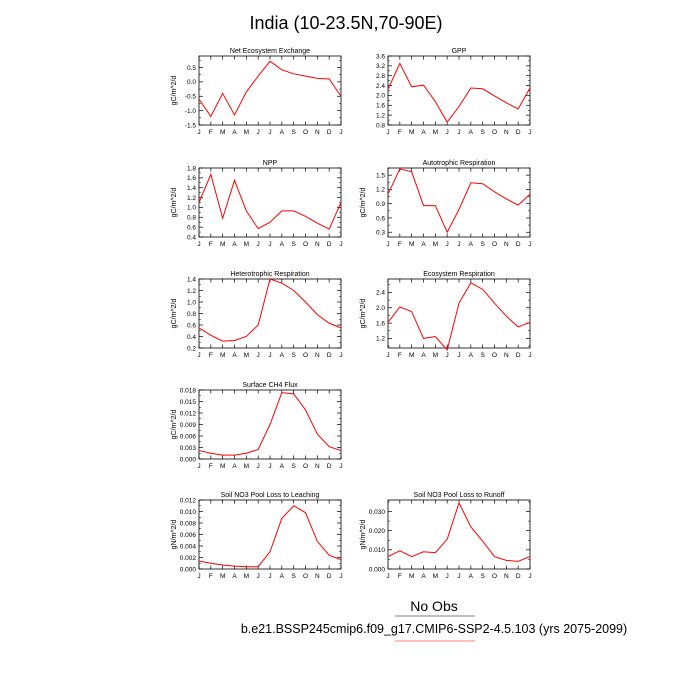  I want to click on y-tick-label: 0.5, so click(191, 68).